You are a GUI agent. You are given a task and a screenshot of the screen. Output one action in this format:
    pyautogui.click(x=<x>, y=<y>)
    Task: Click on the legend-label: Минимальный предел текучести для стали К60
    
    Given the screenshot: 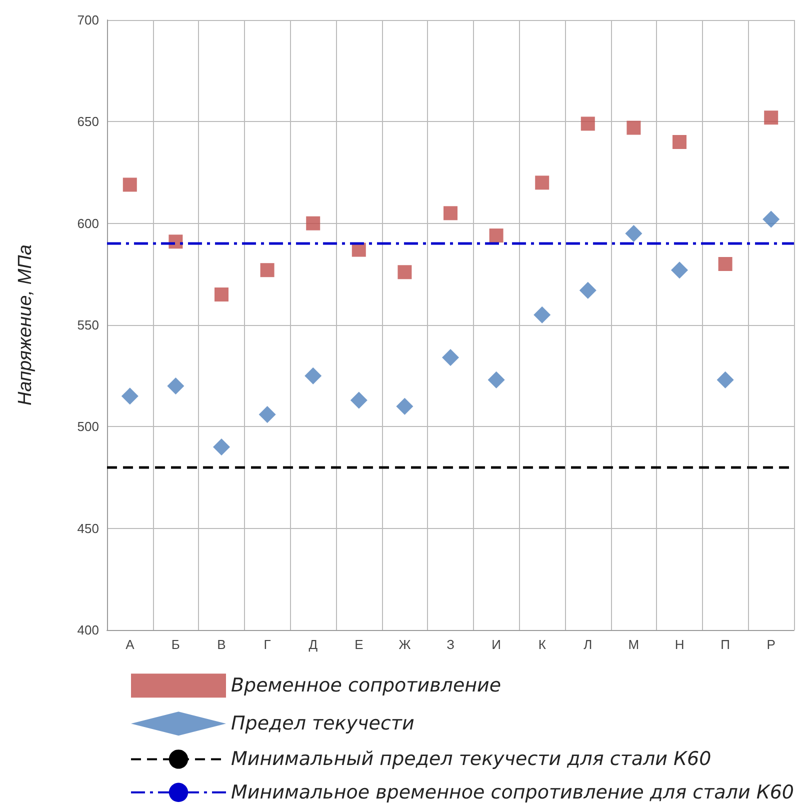 What is the action you would take?
    pyautogui.click(x=471, y=759)
    